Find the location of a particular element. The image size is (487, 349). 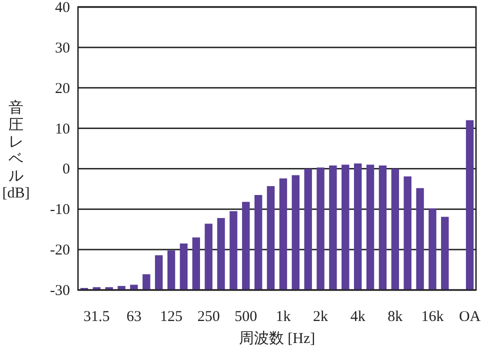

y-tick-label: 20 is located at coordinates (62, 88).